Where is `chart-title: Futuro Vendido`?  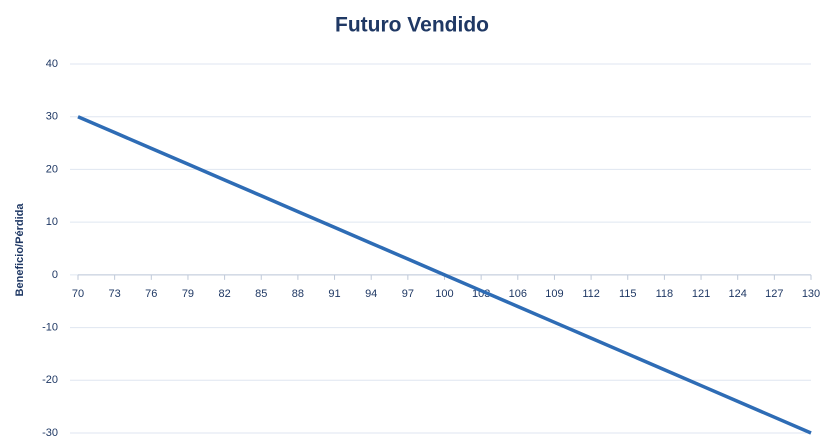
chart-title: Futuro Vendido is located at coordinates (412, 25).